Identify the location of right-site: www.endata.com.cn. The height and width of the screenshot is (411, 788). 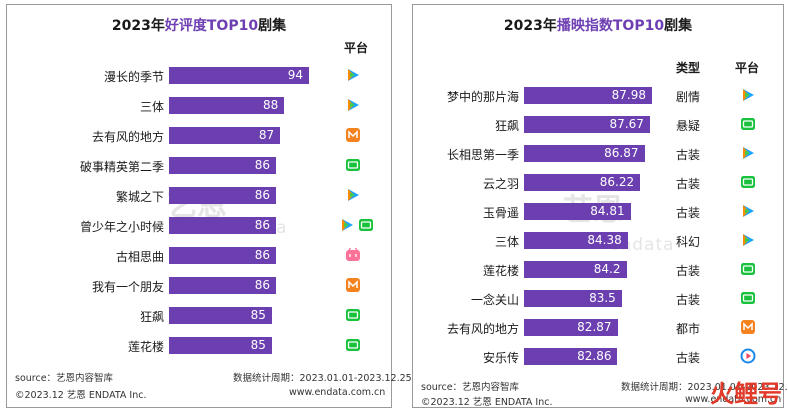
(733, 399).